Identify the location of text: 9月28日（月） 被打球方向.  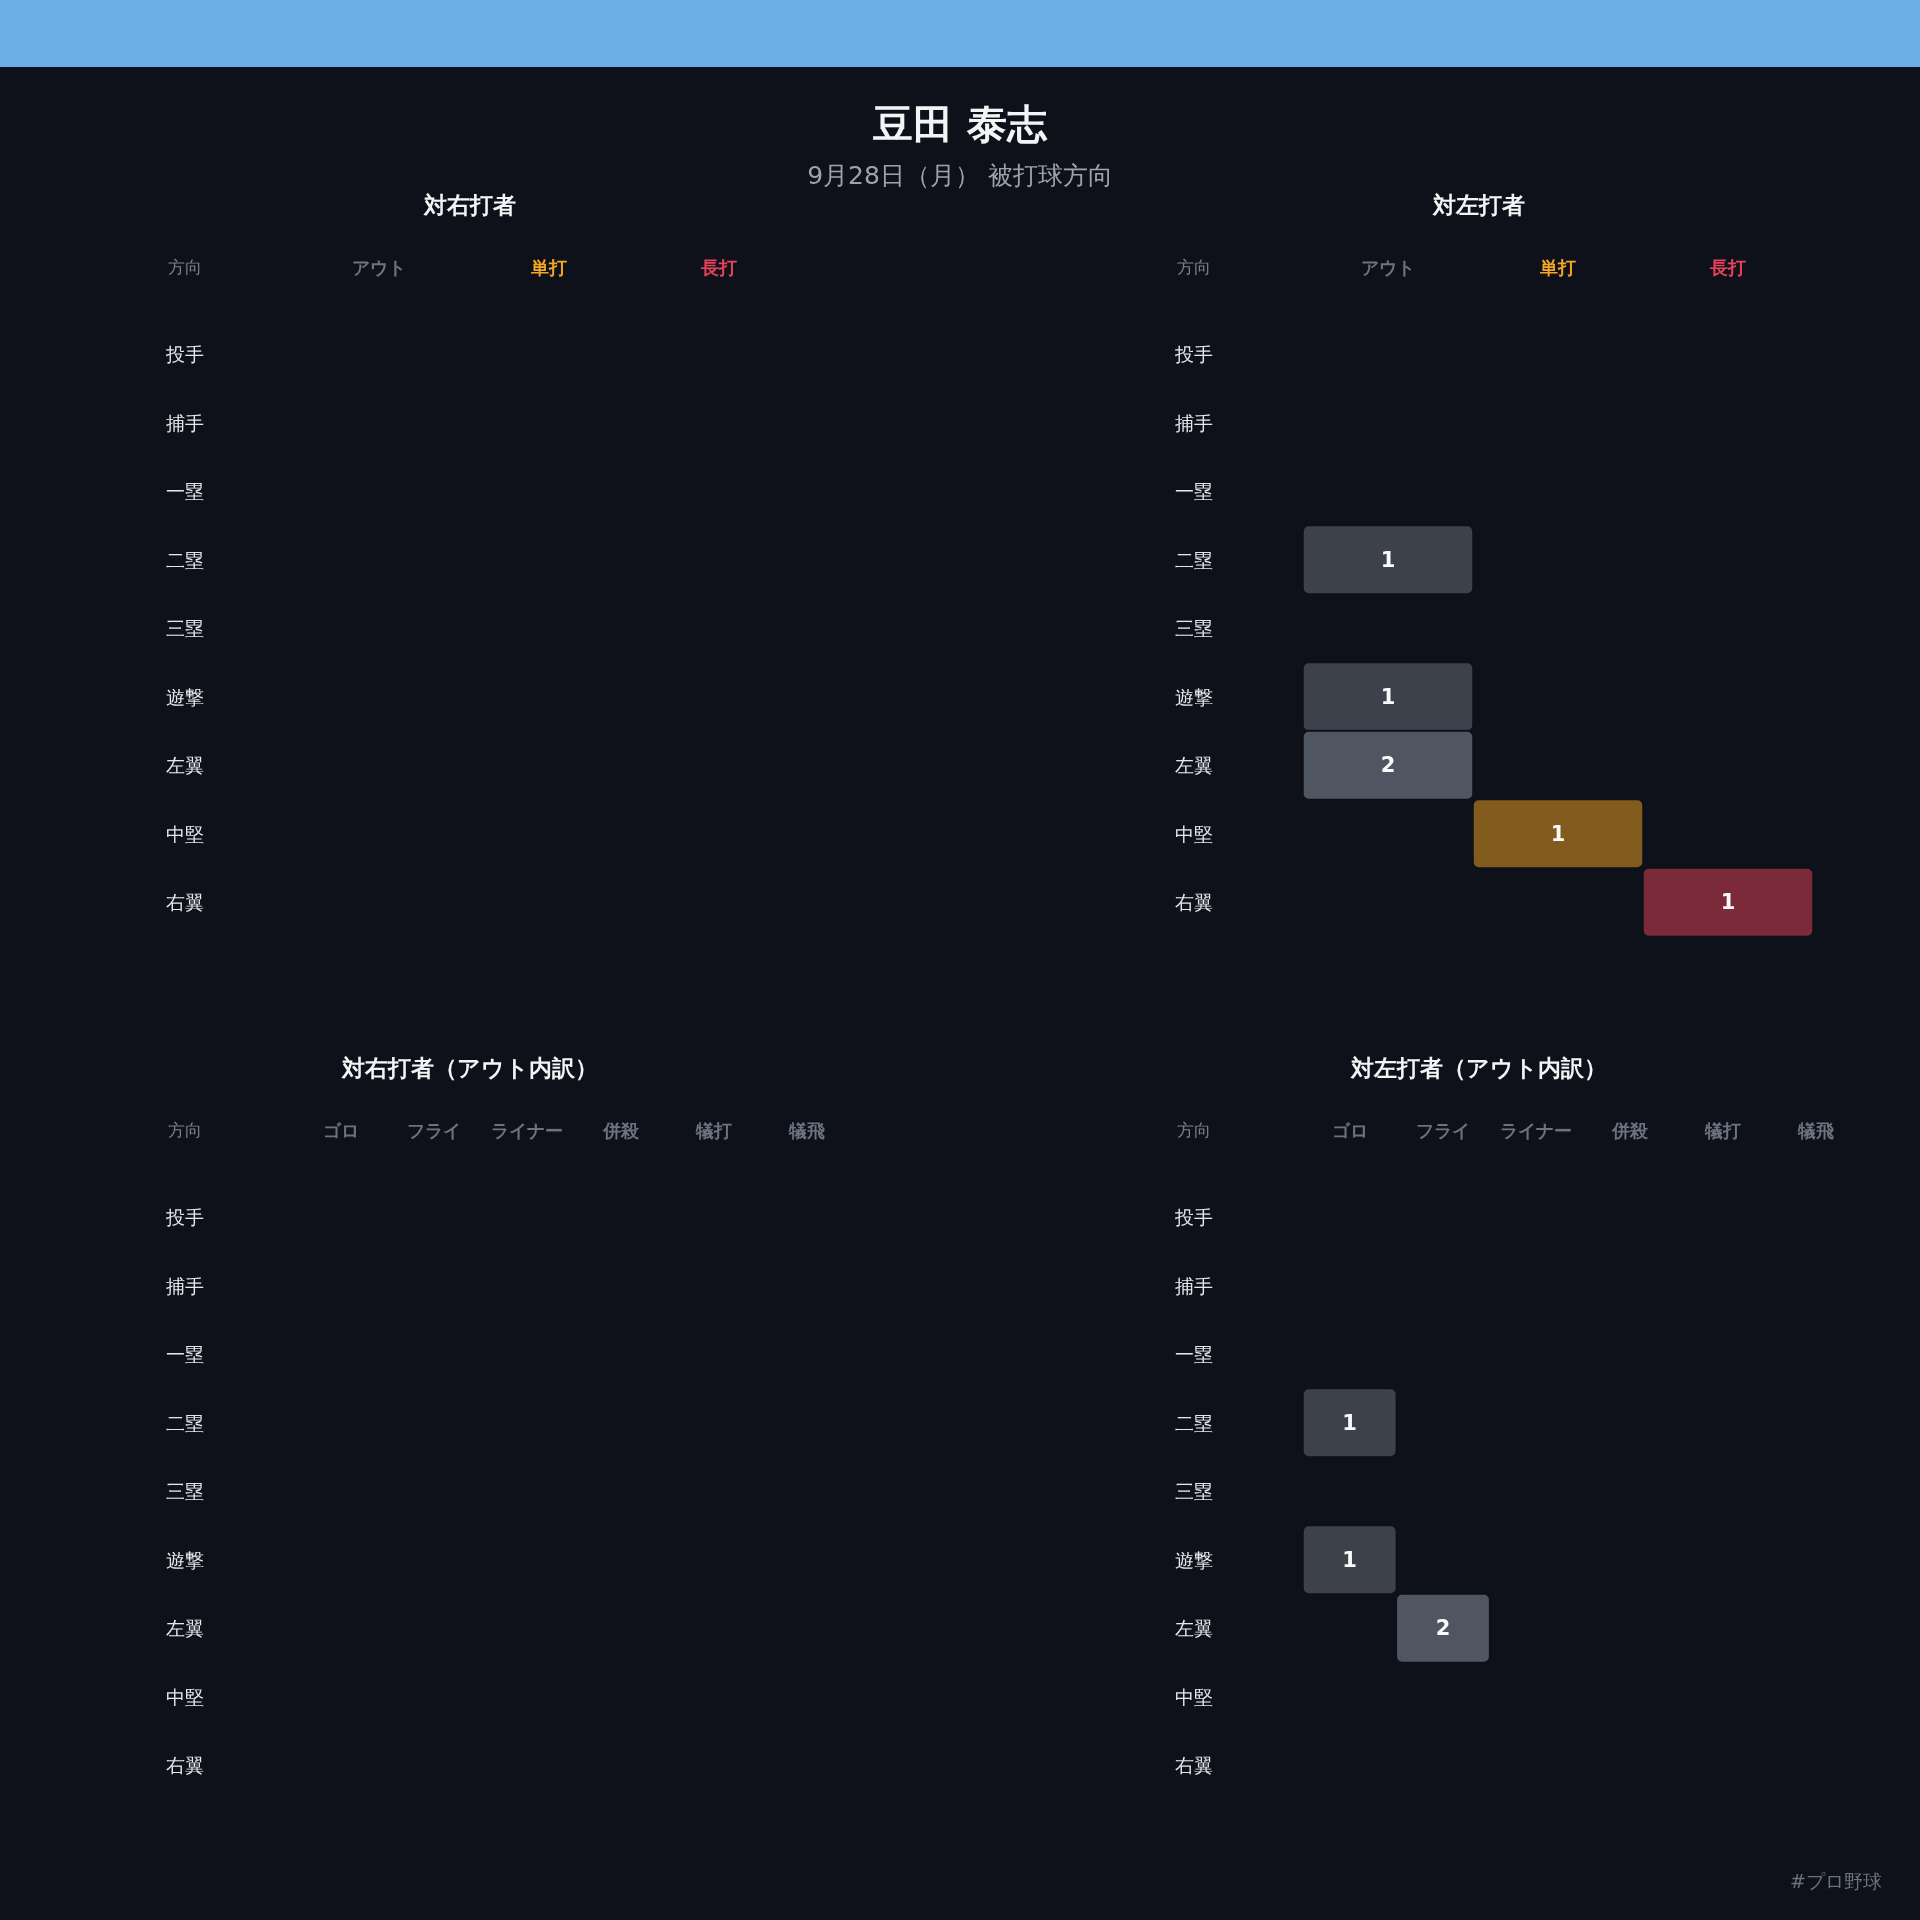
(960, 176).